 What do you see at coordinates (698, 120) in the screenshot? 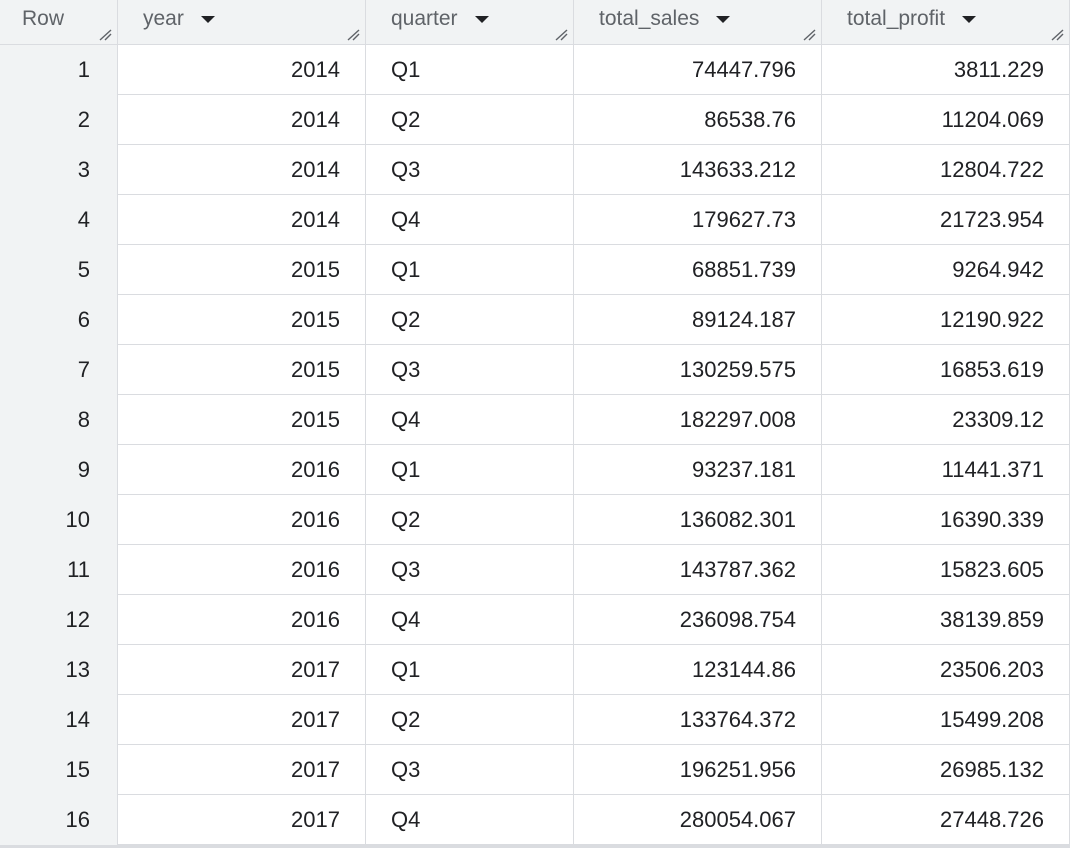
I see `total-sales-cell: 86538.76` at bounding box center [698, 120].